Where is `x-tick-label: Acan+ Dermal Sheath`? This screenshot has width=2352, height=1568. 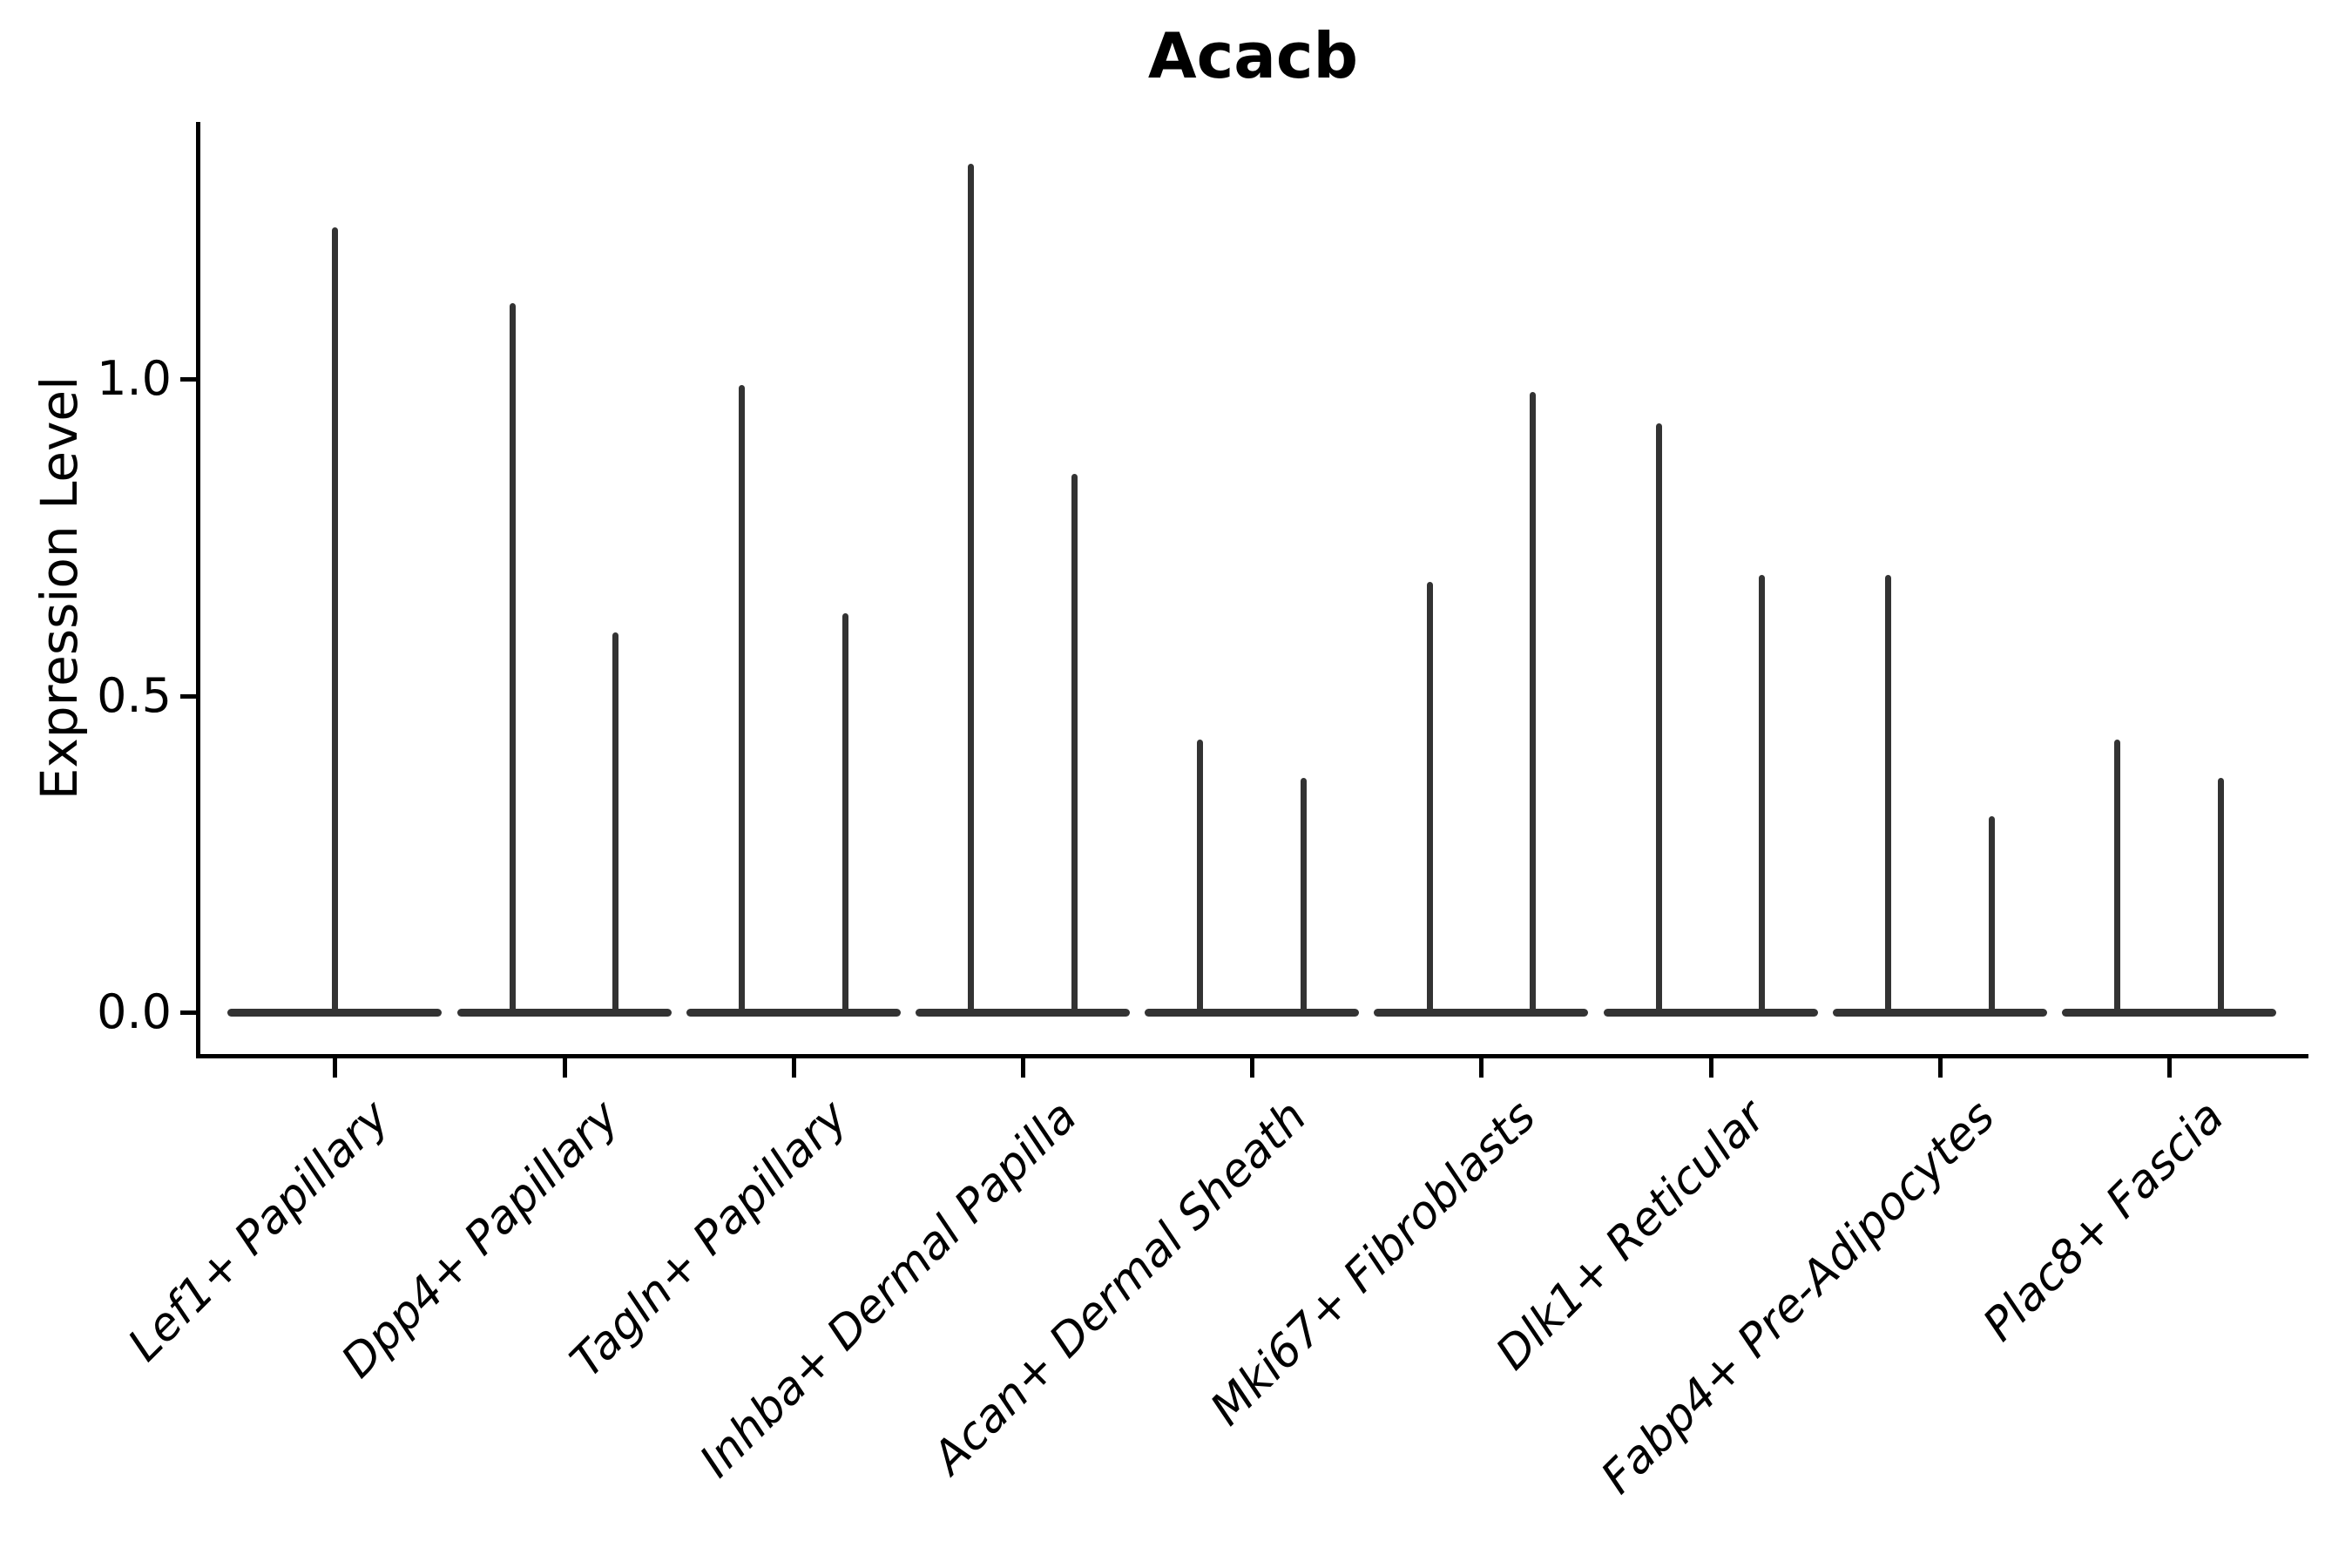 x-tick-label: Acan+ Dermal Sheath is located at coordinates (1120, 1287).